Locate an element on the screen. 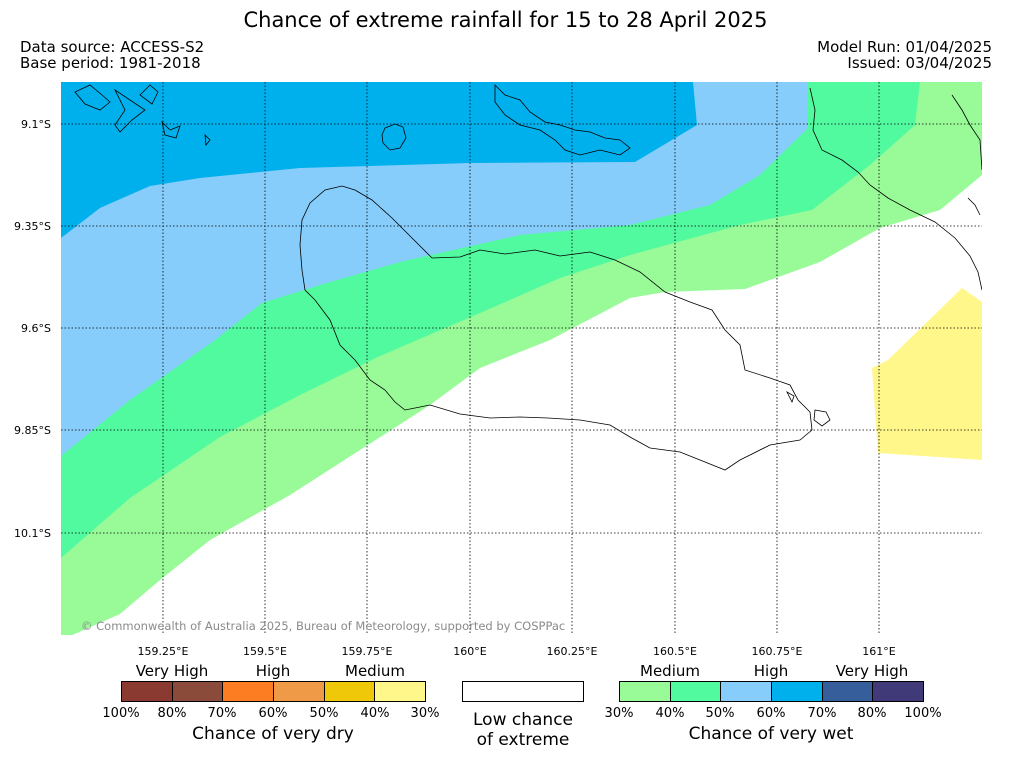  model-run-text: Model Run: 01/04/2025 is located at coordinates (904, 47).